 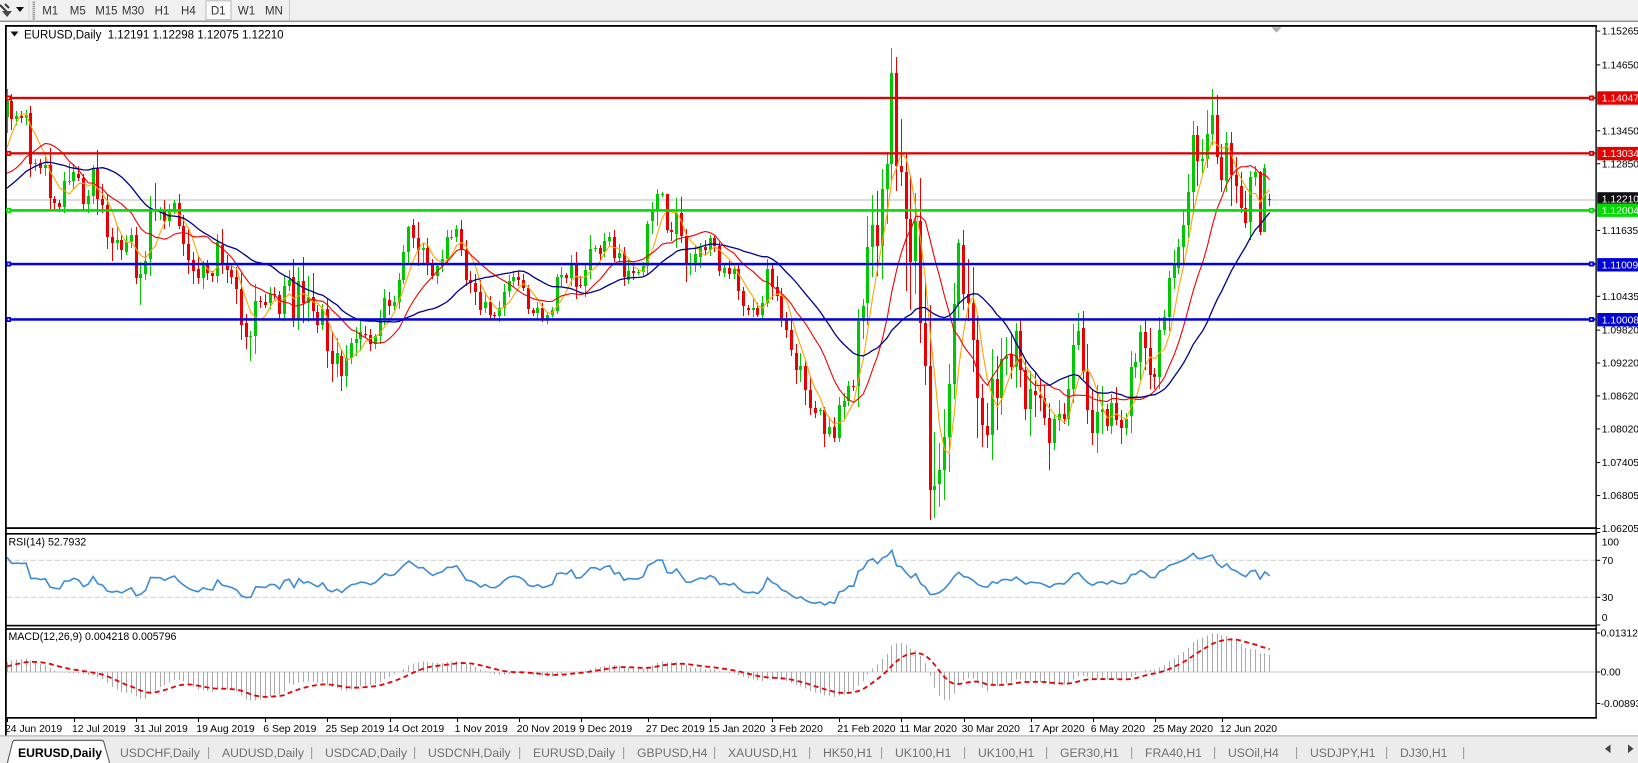 I want to click on svg-text: 3 Feb 2020, so click(x=796, y=729).